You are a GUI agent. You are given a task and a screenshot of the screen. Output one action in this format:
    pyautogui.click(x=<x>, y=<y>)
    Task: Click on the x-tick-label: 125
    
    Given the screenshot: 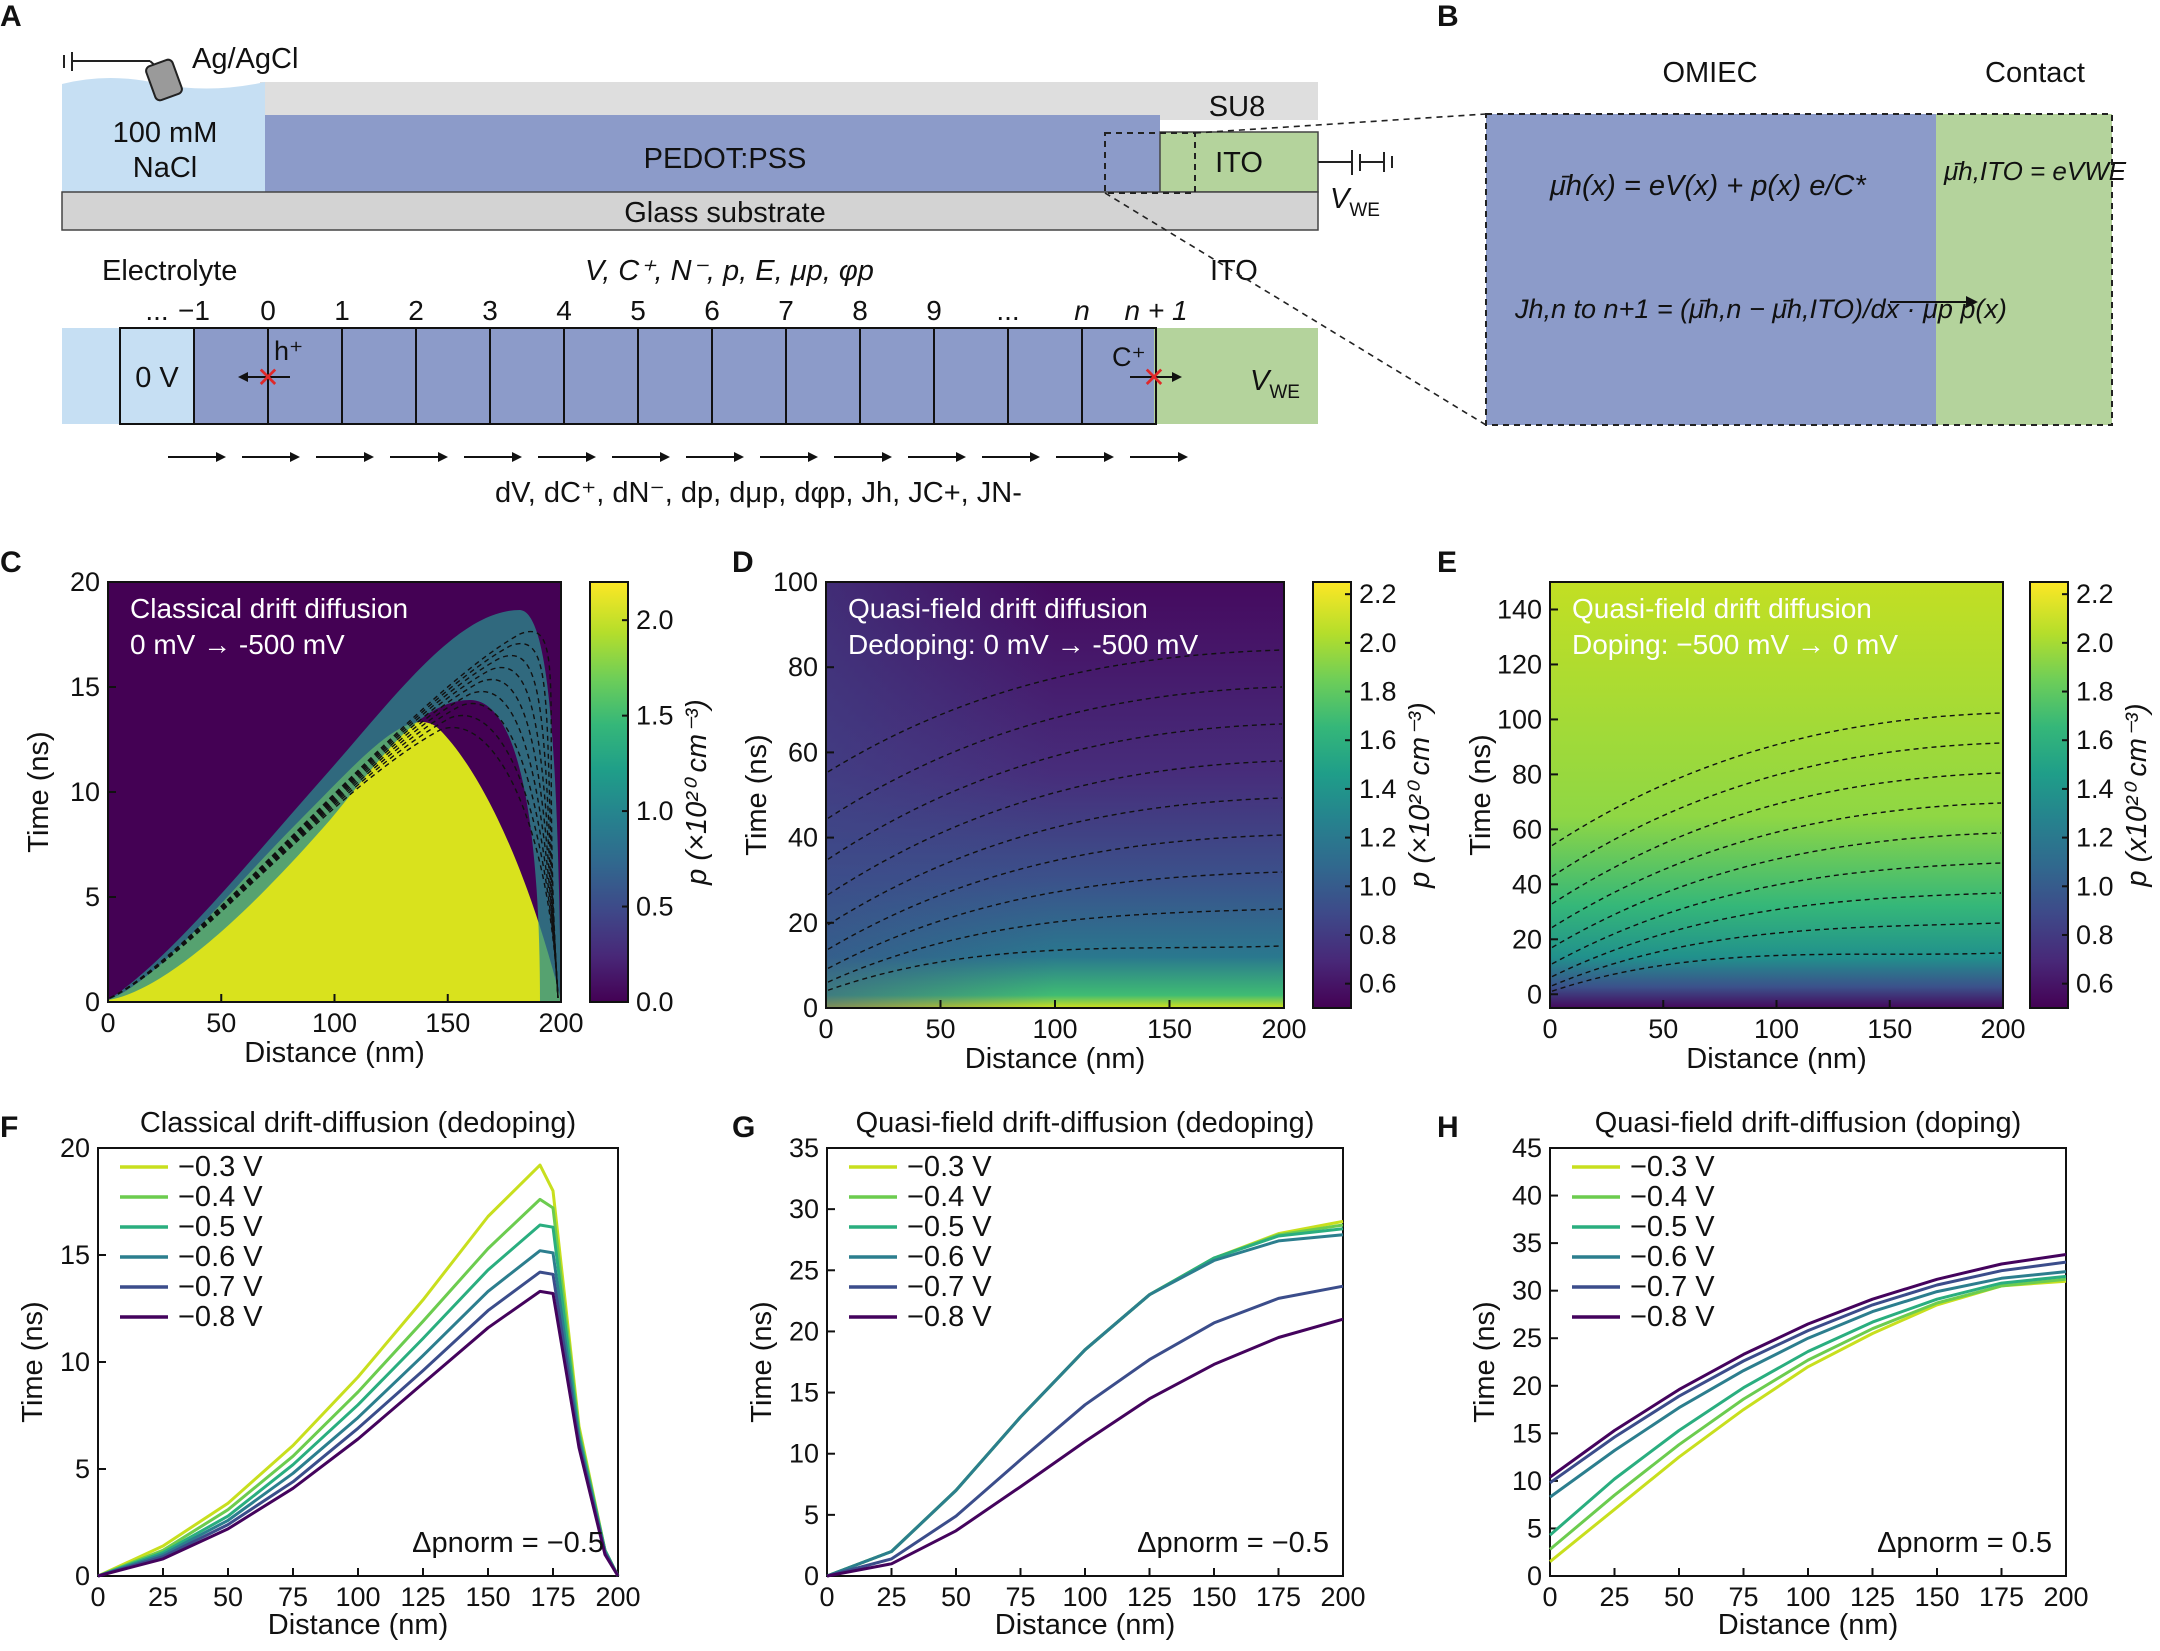 What is the action you would take?
    pyautogui.click(x=1149, y=1597)
    